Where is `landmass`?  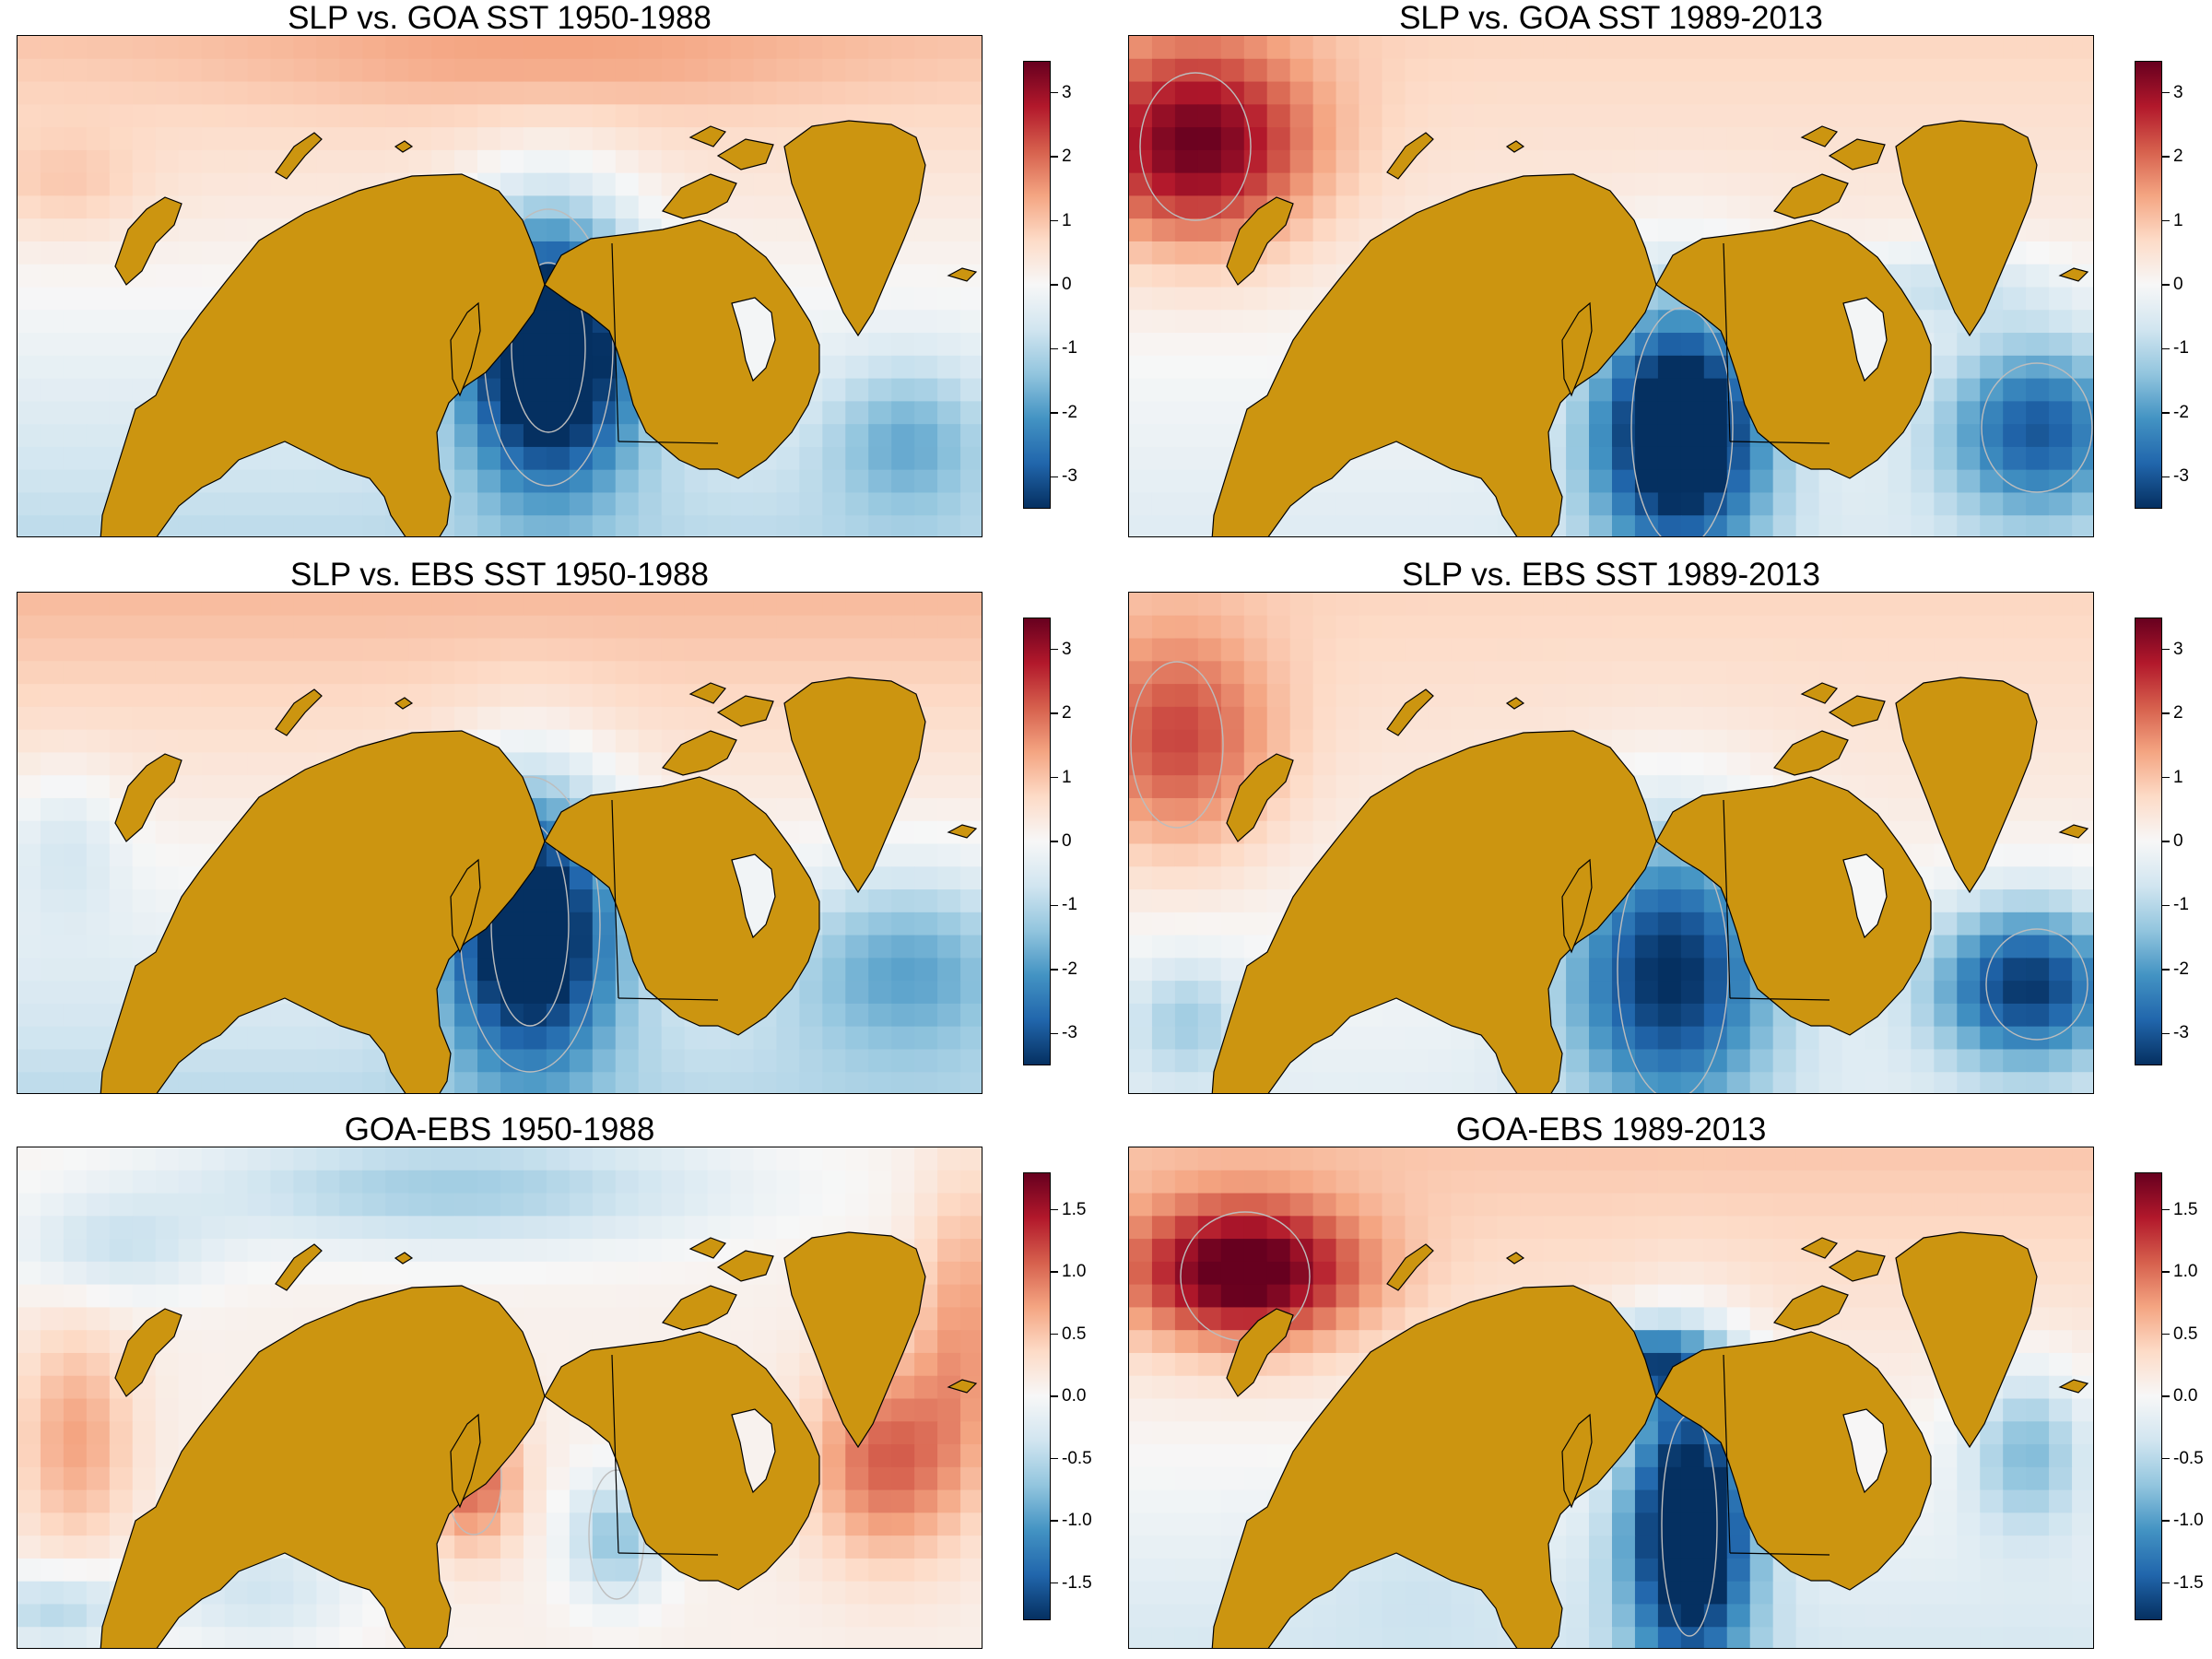
landmass is located at coordinates (699, 196).